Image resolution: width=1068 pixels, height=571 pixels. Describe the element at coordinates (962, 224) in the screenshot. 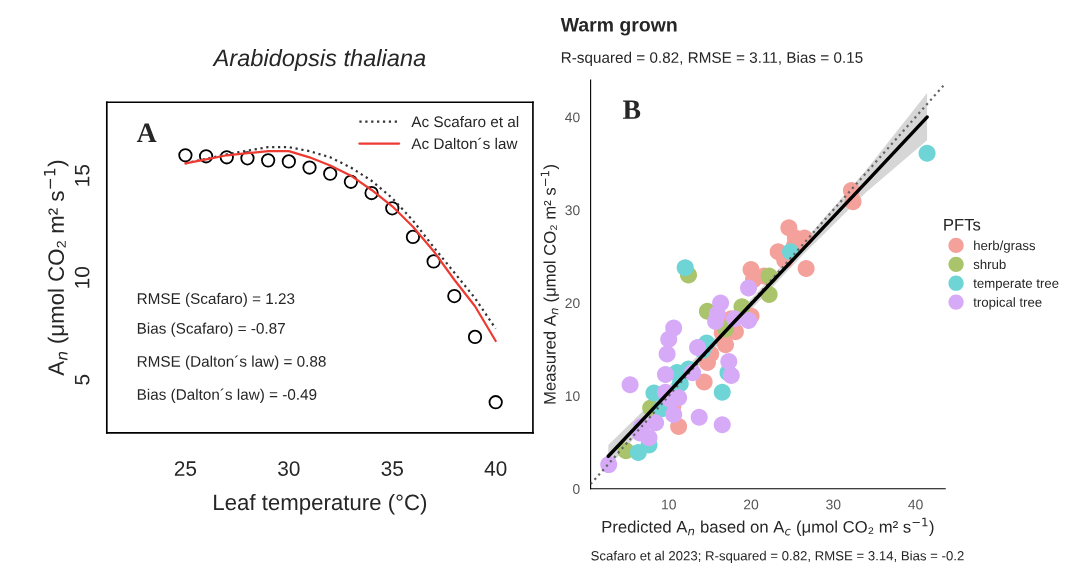

I see `legend-title: PFTs` at that location.